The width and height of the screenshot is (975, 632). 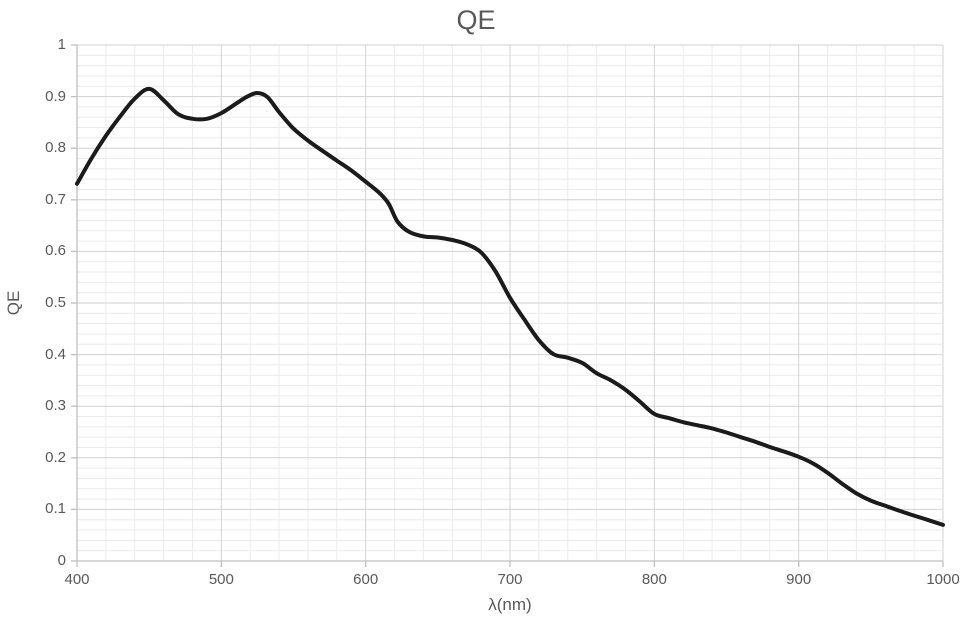 What do you see at coordinates (55, 406) in the screenshot?
I see `y-tick-label: 0.3` at bounding box center [55, 406].